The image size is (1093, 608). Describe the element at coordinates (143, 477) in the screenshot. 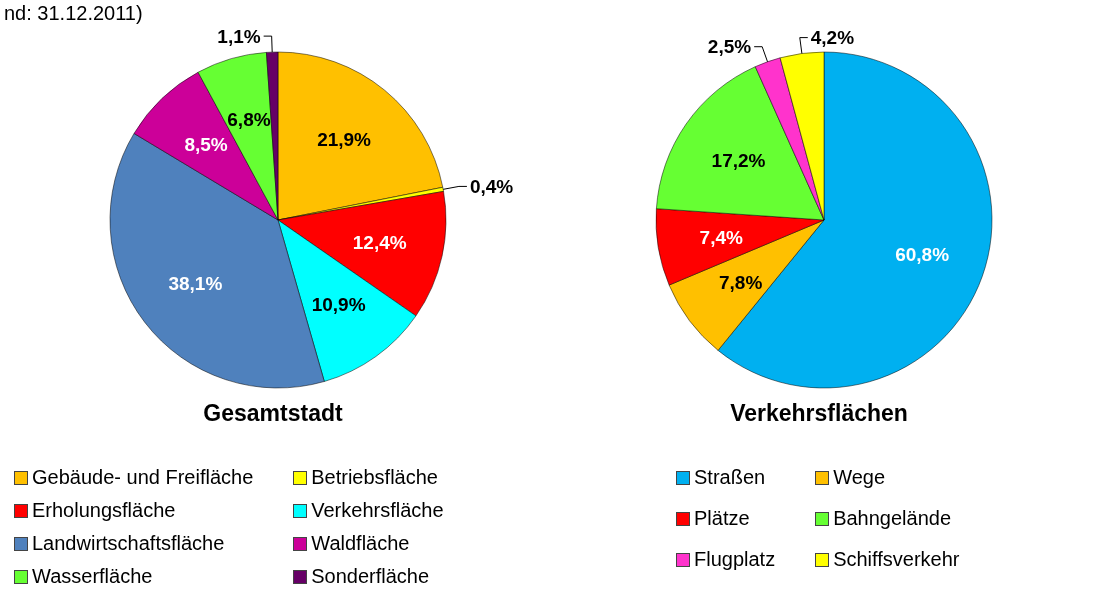

I see `legend-label: Gebäude- und Freifläche` at that location.